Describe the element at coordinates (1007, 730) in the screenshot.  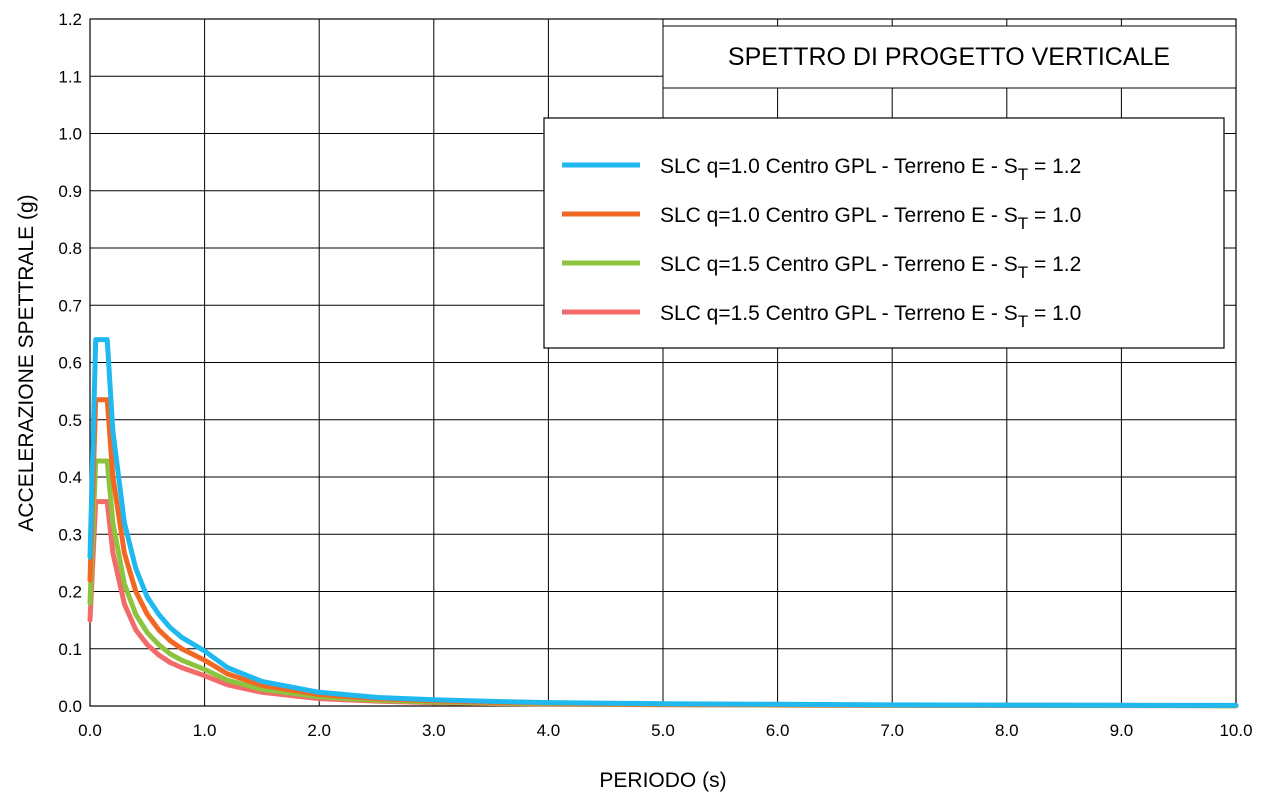
I see `x-tick-label: 8.0` at that location.